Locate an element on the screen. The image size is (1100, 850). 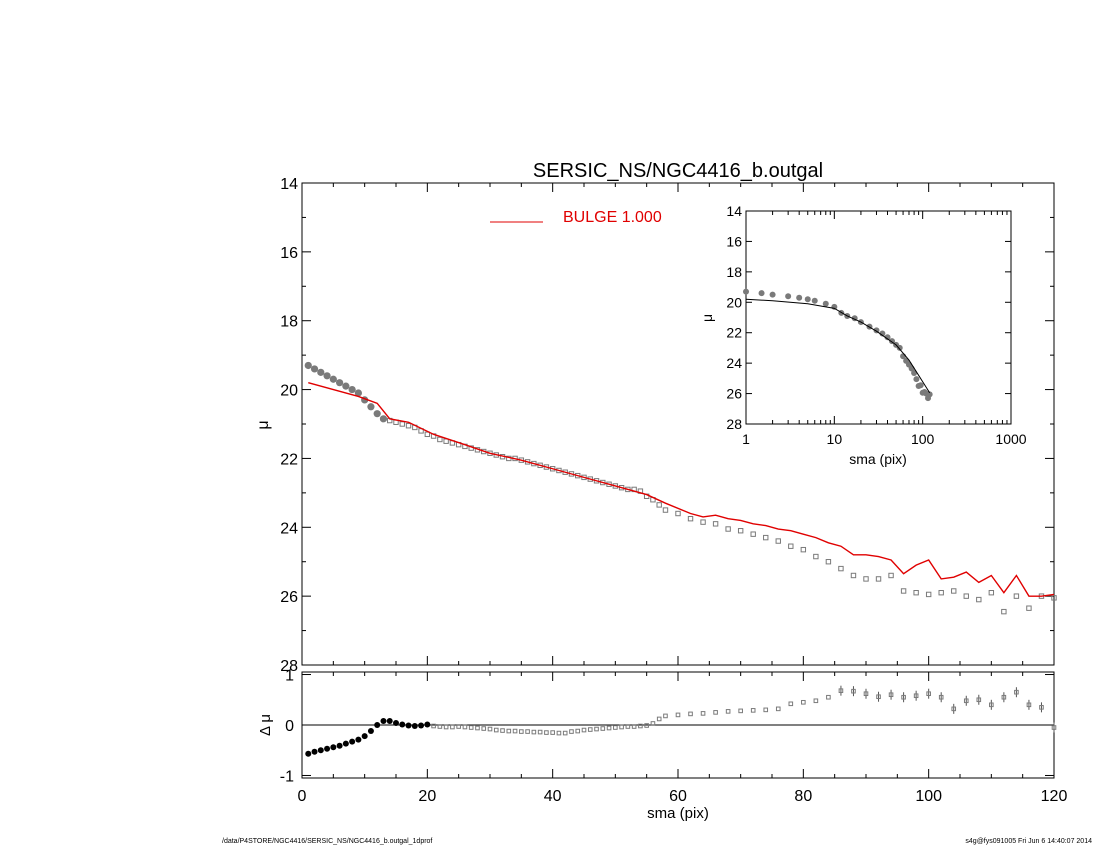
x-axis-label: sma (pix) is located at coordinates (678, 813).